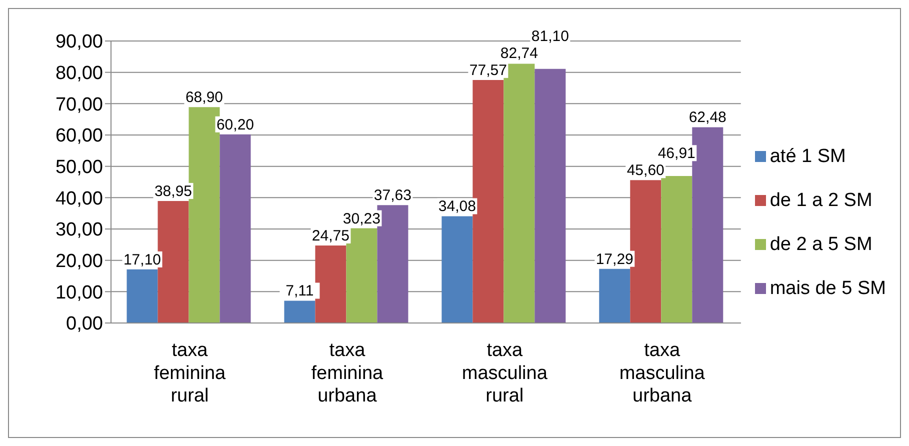  Describe the element at coordinates (190, 373) in the screenshot. I see `x-tick-label: taxa feminina rural` at that location.